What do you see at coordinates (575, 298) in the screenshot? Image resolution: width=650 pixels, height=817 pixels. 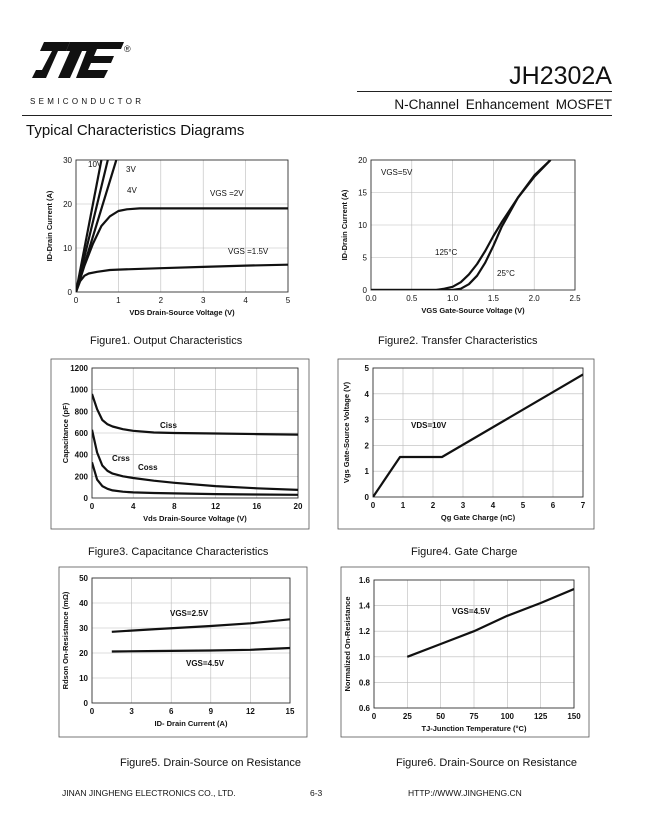 I see `x-tick-label: 2.5` at bounding box center [575, 298].